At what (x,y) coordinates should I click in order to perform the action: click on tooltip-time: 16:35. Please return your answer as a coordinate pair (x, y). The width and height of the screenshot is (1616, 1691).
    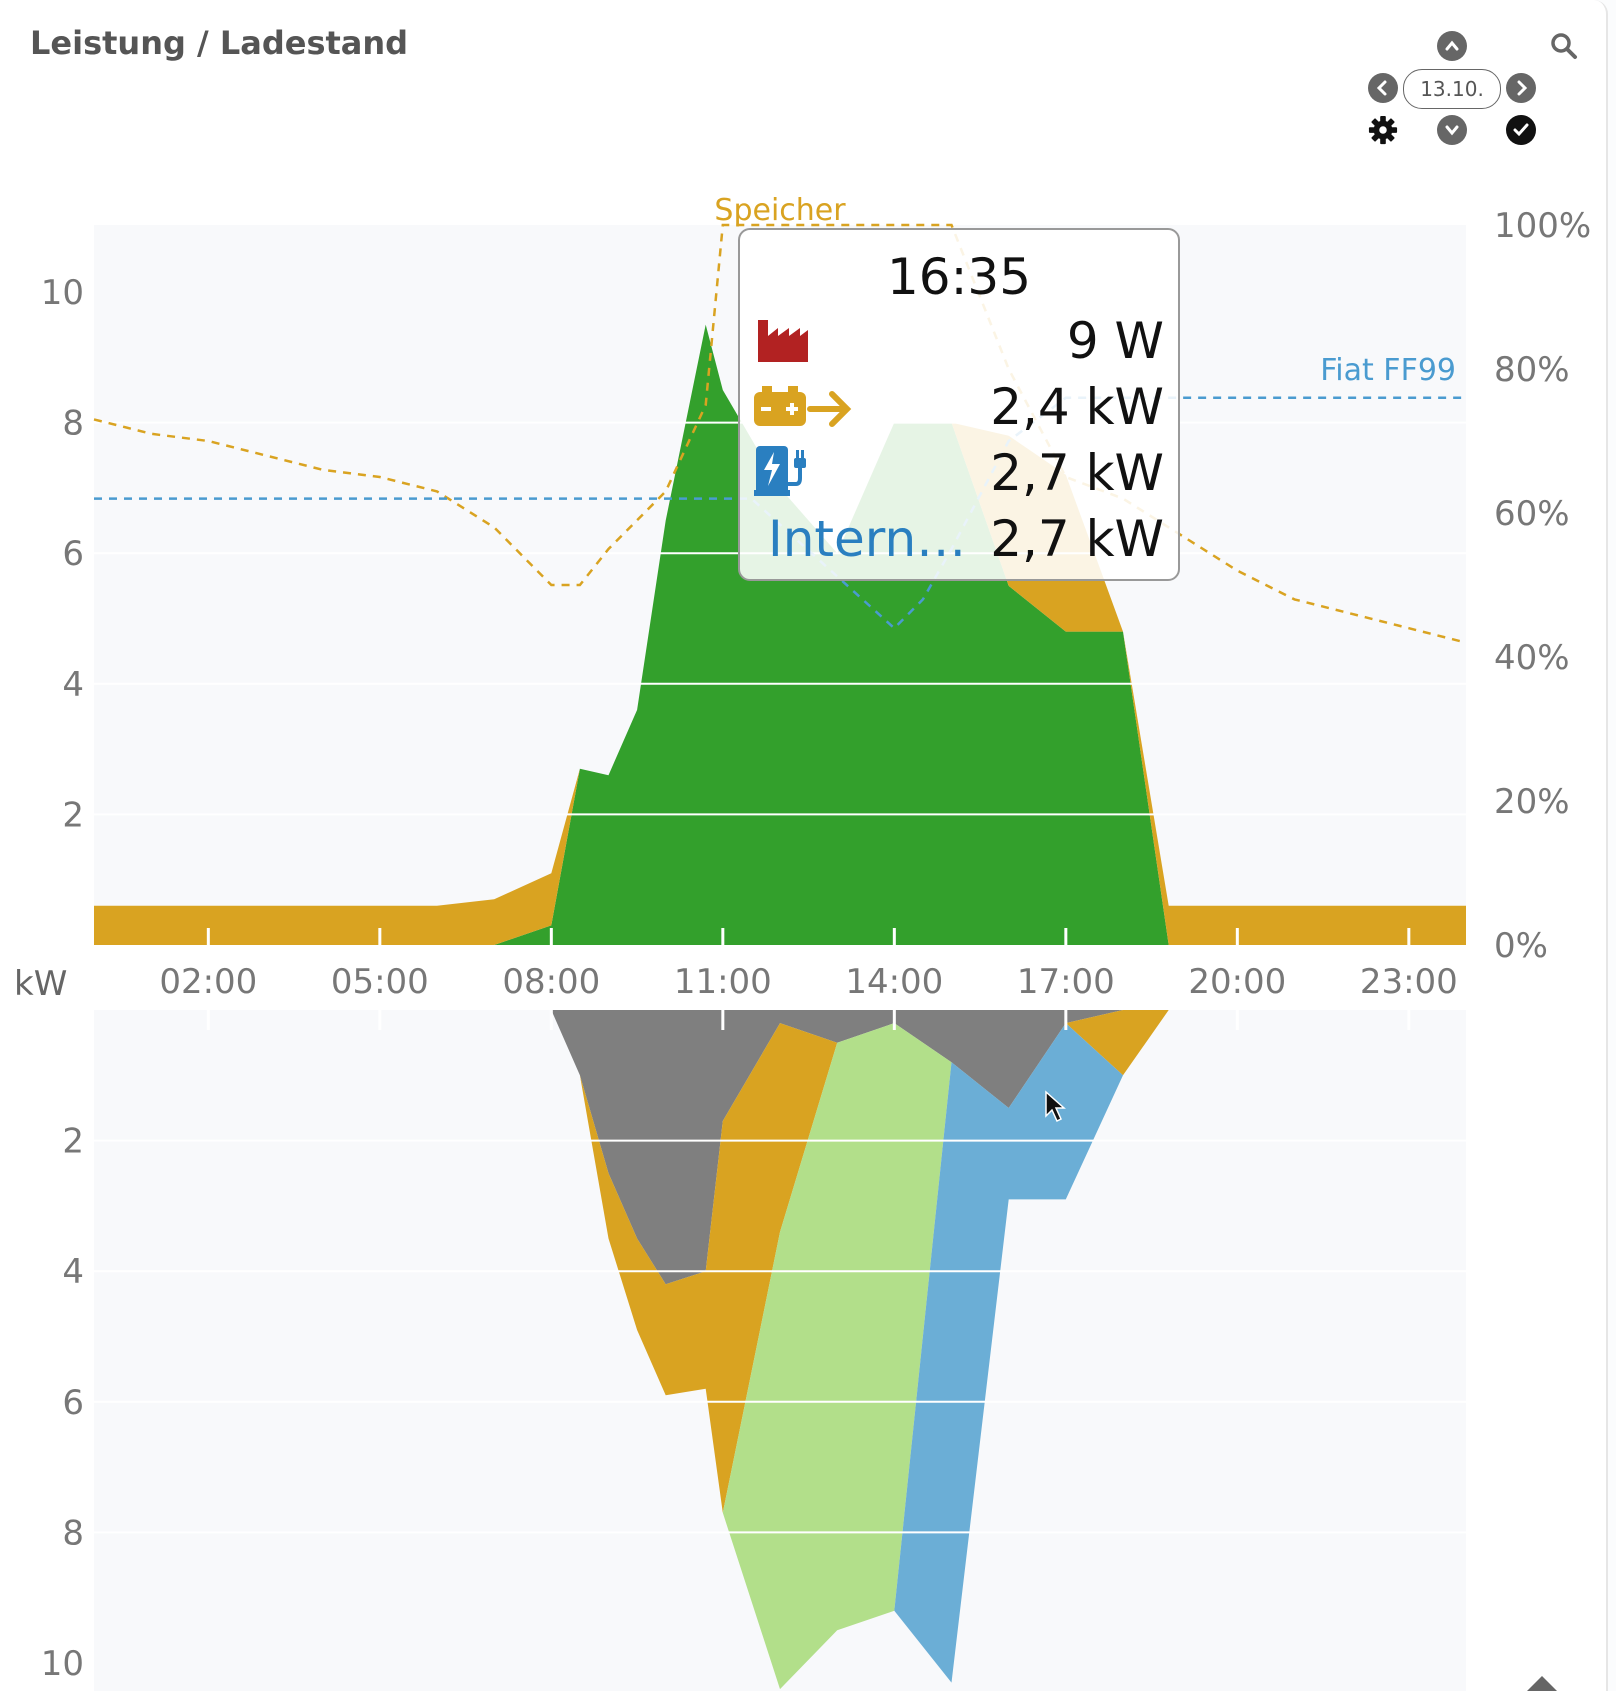
    Looking at the image, I should click on (959, 277).